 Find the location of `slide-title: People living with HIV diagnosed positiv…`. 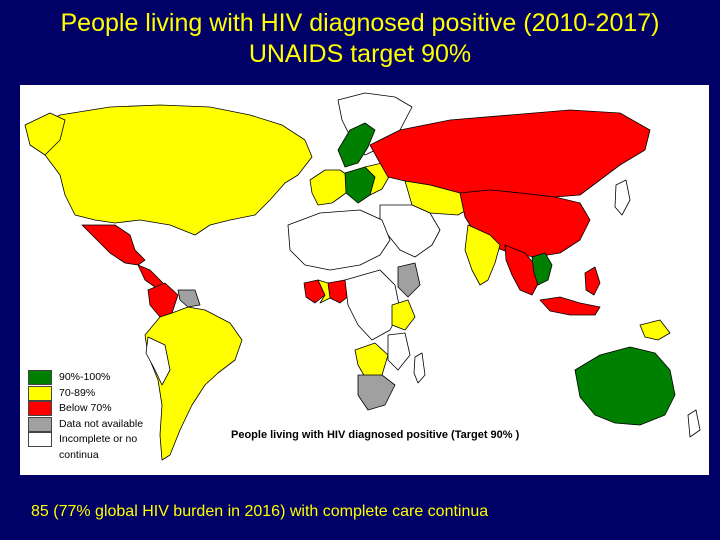

slide-title: People living with HIV diagnosed positiv… is located at coordinates (360, 39).